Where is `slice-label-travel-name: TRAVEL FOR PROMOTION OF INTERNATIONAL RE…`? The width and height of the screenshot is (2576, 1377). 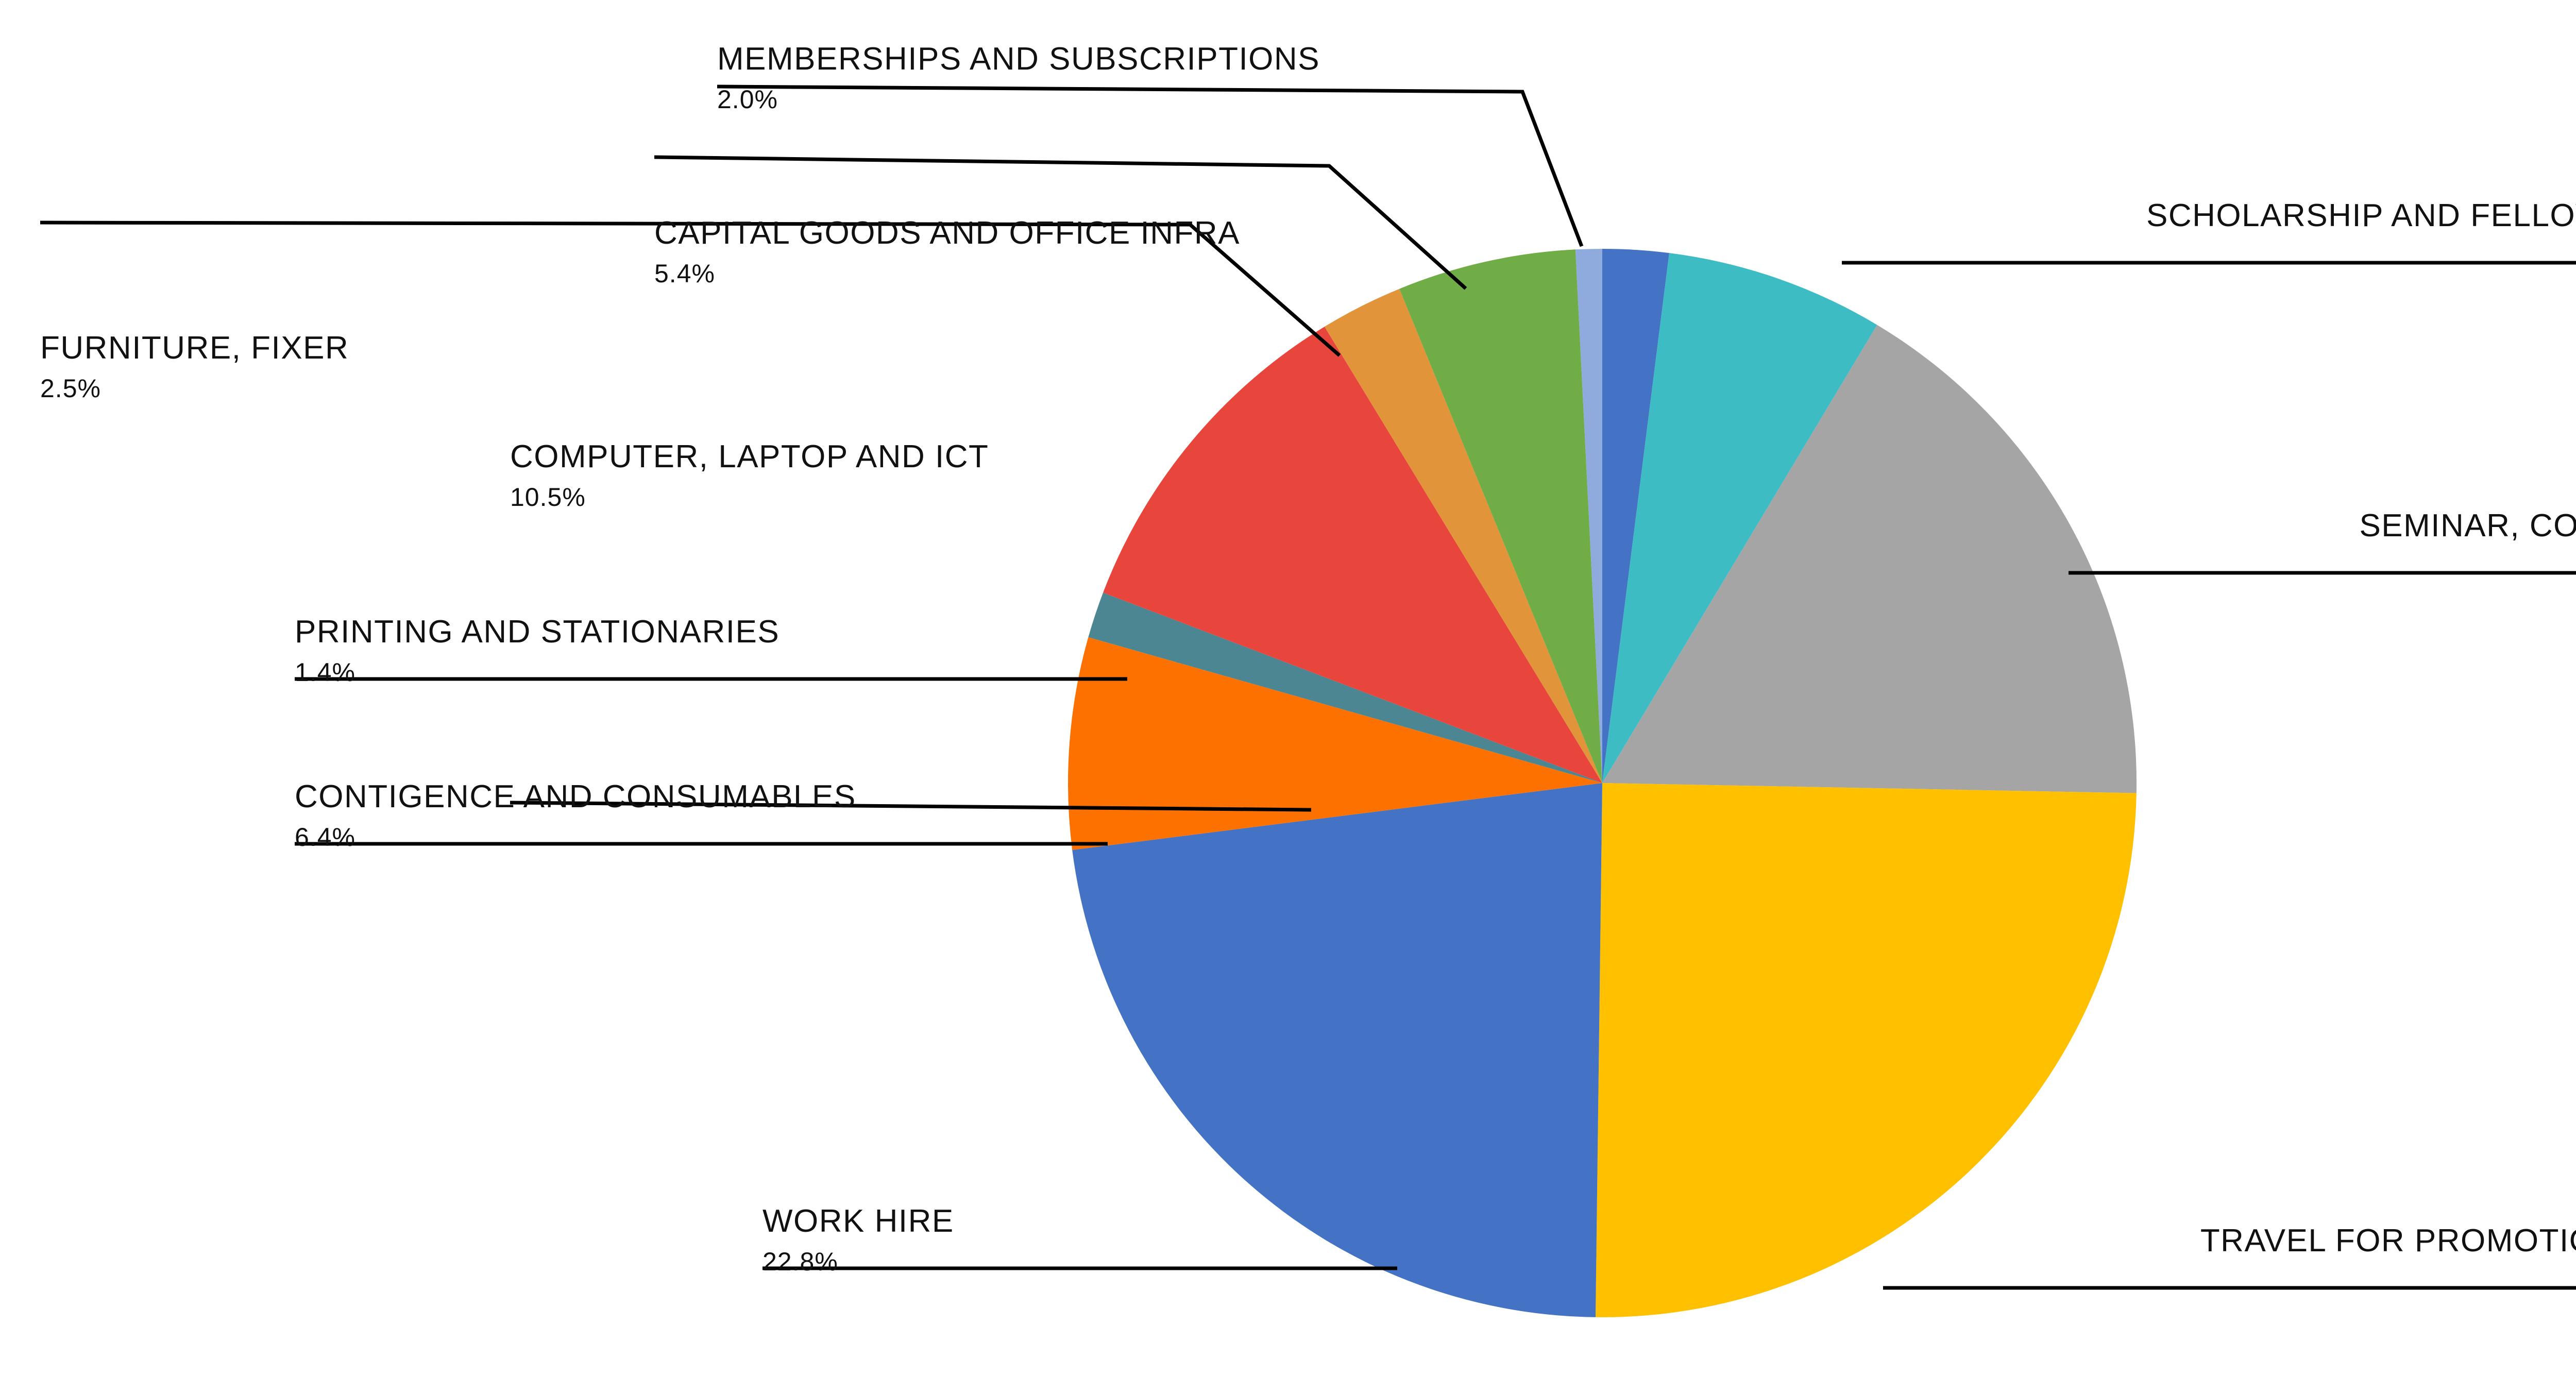 slice-label-travel-name: TRAVEL FOR PROMOTION OF INTERNATIONAL RE… is located at coordinates (2388, 1241).